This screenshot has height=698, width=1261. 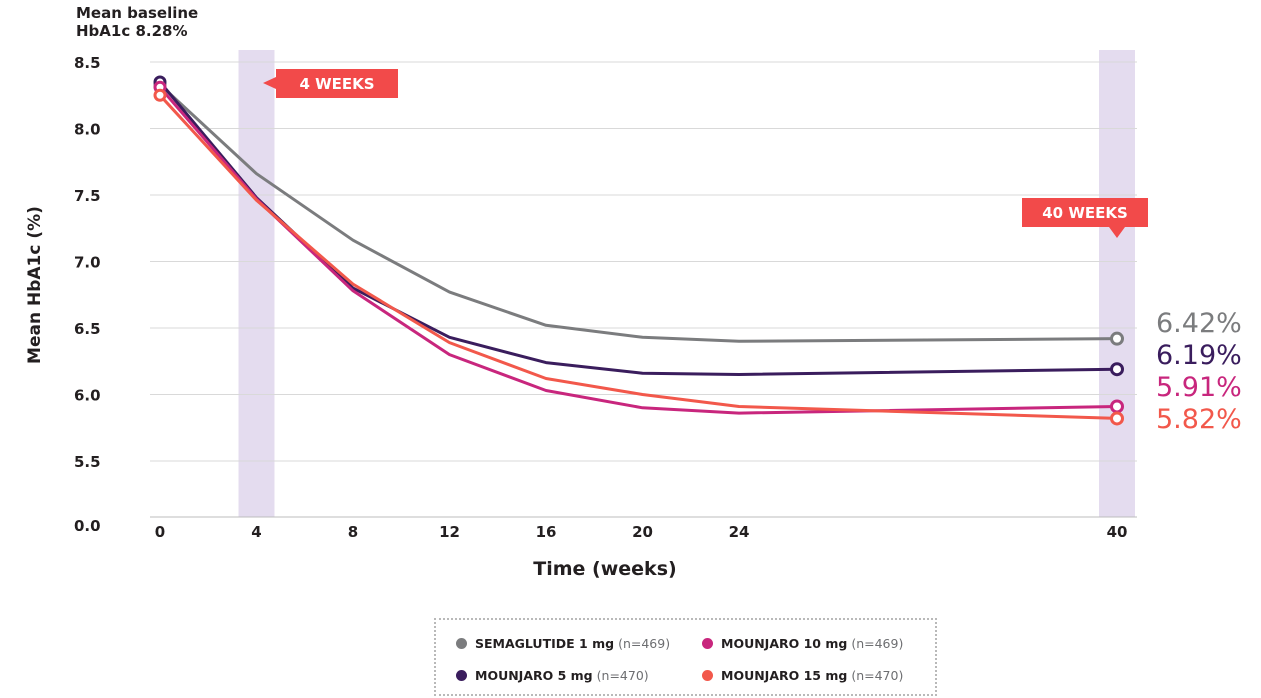 I want to click on legend-item-mounjaro-5mg: MOUNJARO 5 mg (n=470), so click(x=552, y=675).